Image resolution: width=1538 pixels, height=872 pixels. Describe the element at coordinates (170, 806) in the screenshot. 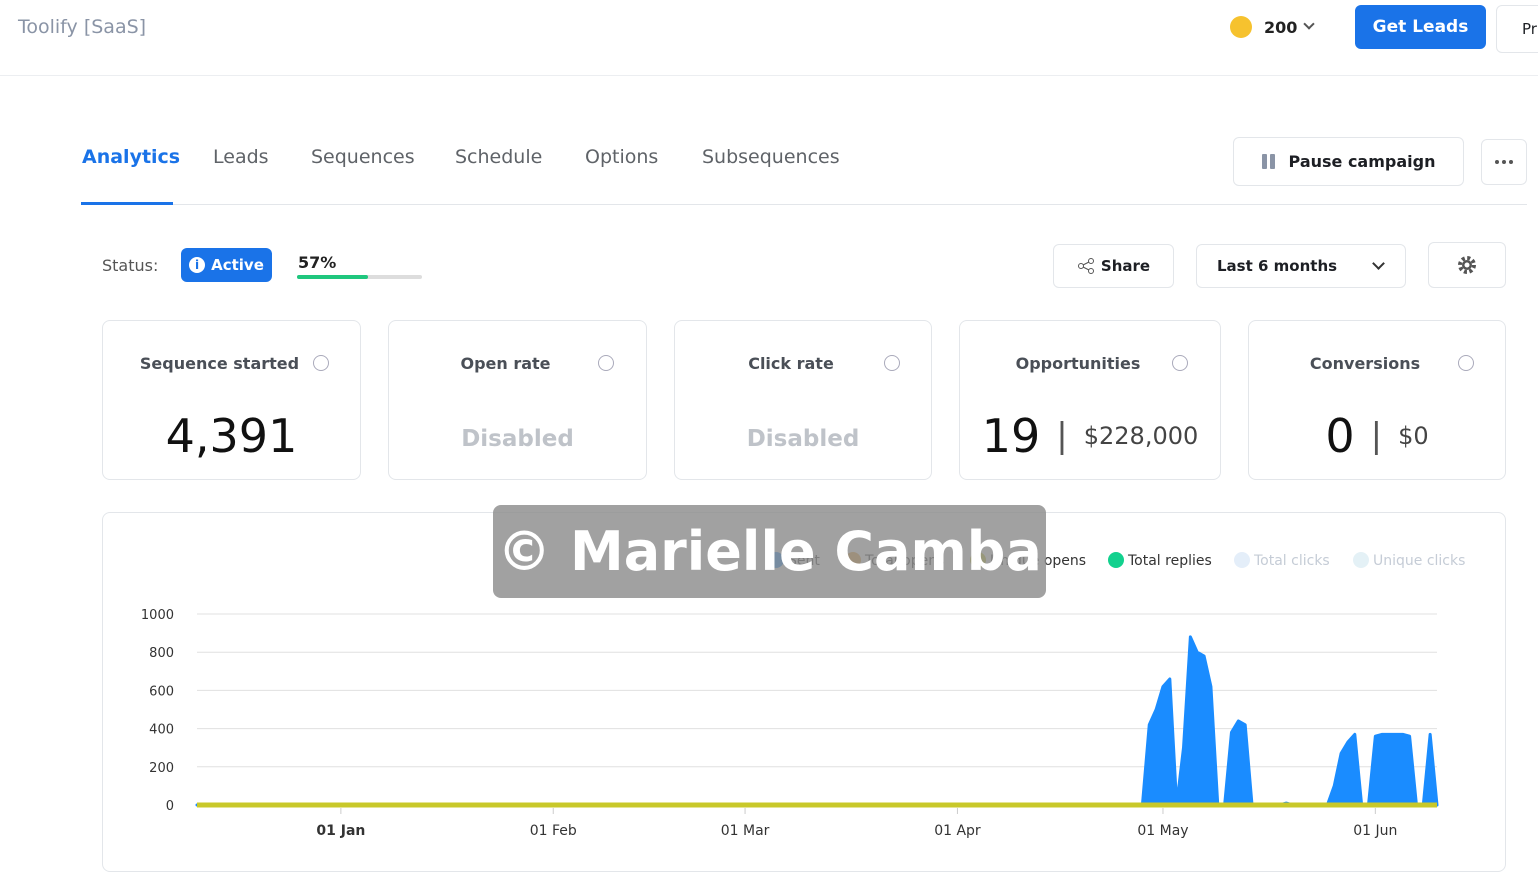

I see `y-tick-label: 0` at that location.